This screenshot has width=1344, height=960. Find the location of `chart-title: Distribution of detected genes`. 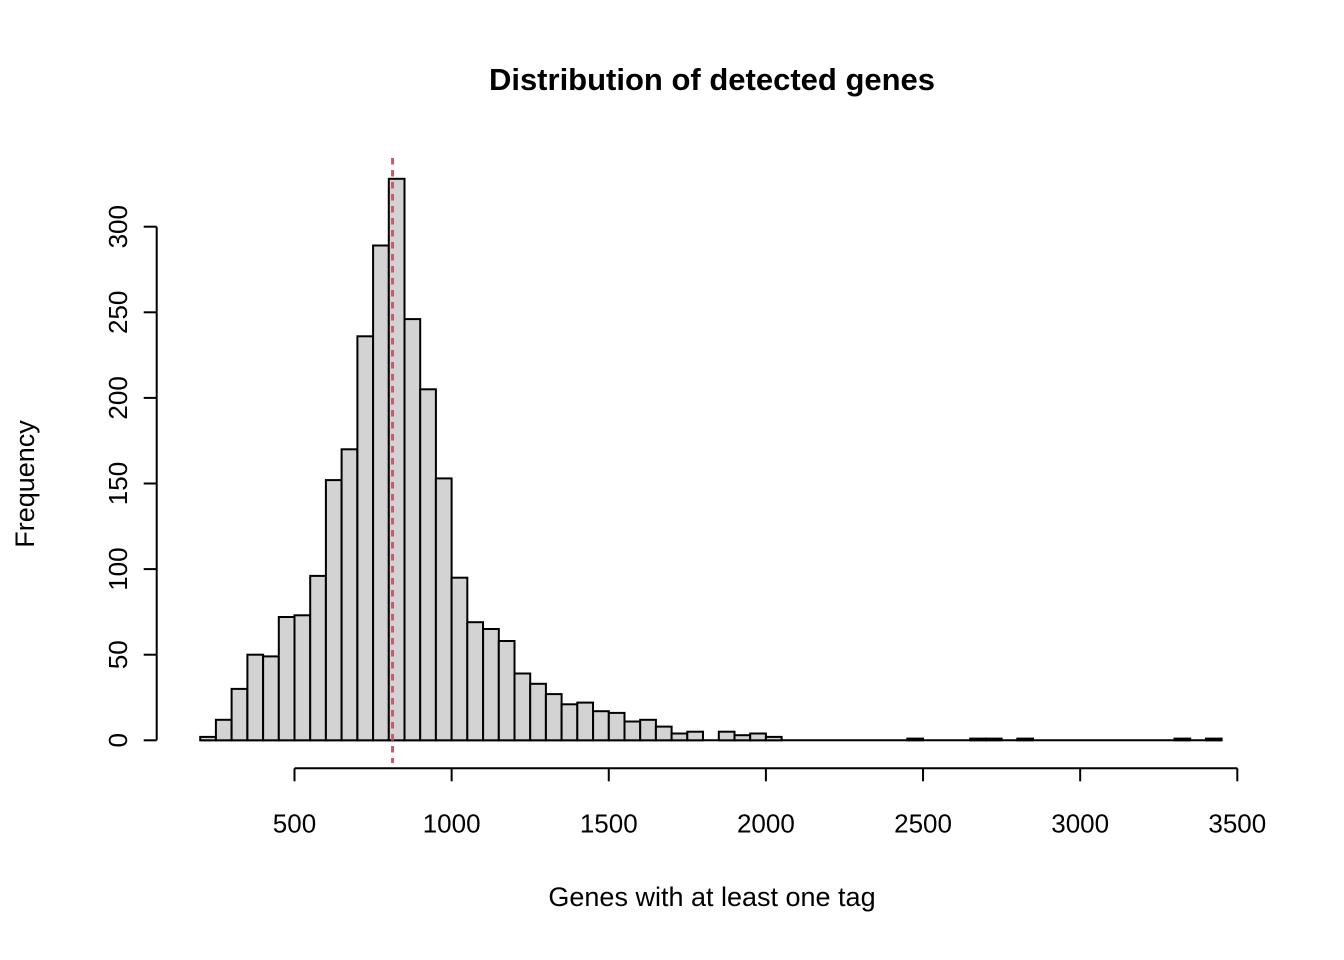

chart-title: Distribution of detected genes is located at coordinates (712, 79).